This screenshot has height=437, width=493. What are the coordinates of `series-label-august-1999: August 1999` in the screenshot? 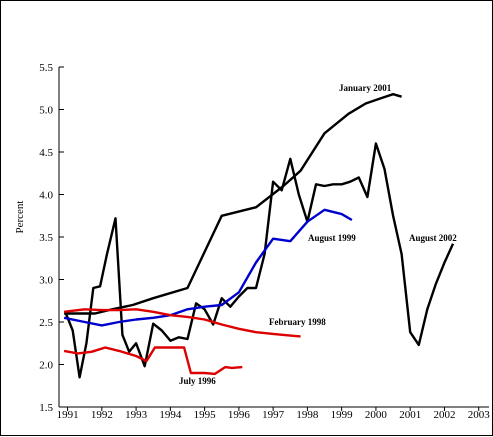 It's located at (332, 238).